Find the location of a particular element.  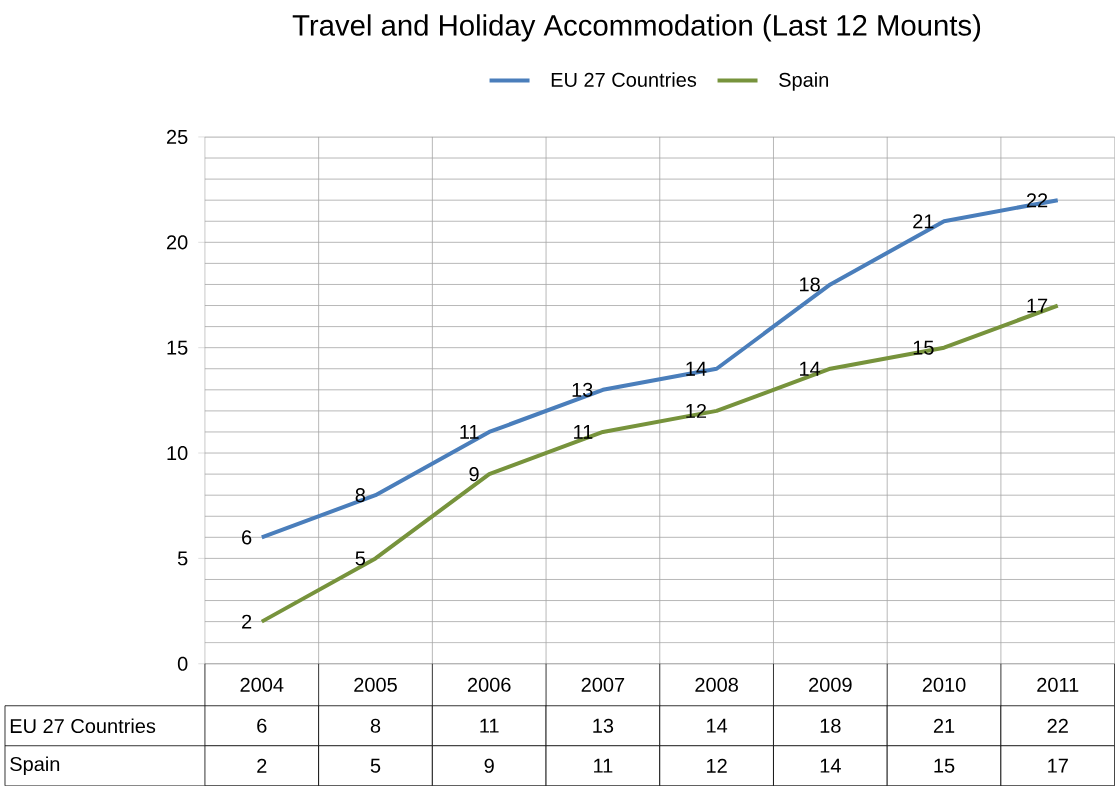

y-tick-label: 5 is located at coordinates (182, 558).